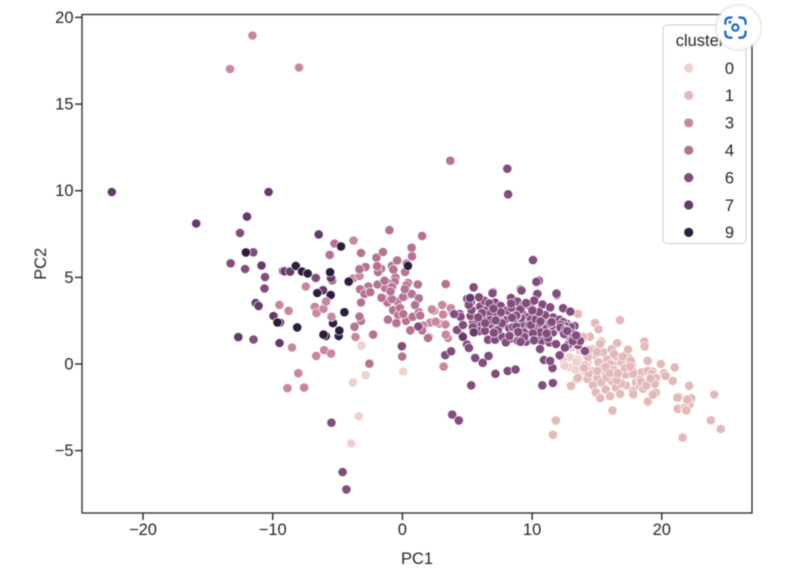  What do you see at coordinates (64, 451) in the screenshot?
I see `svg-text: −5` at bounding box center [64, 451].